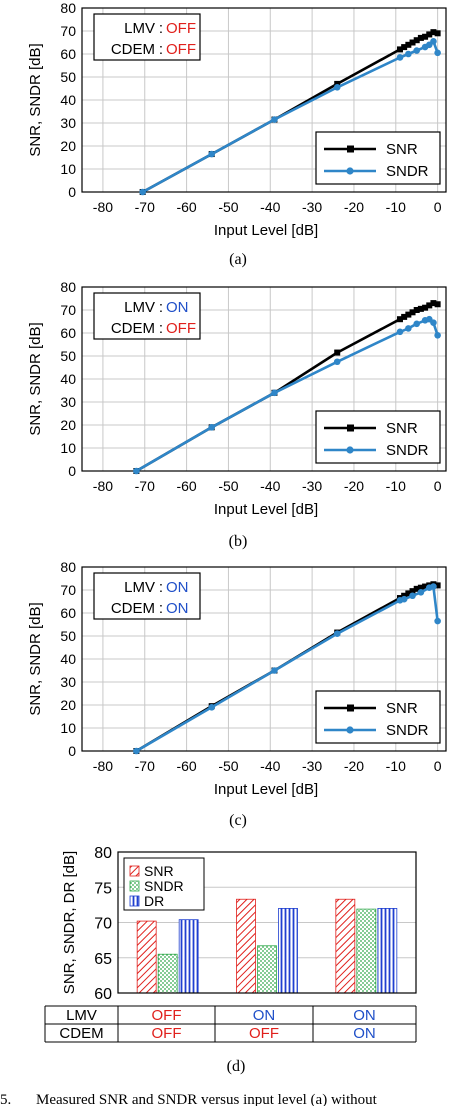 The image size is (474, 1106). What do you see at coordinates (267, 946) in the screenshot?
I see `bars-layer` at bounding box center [267, 946].